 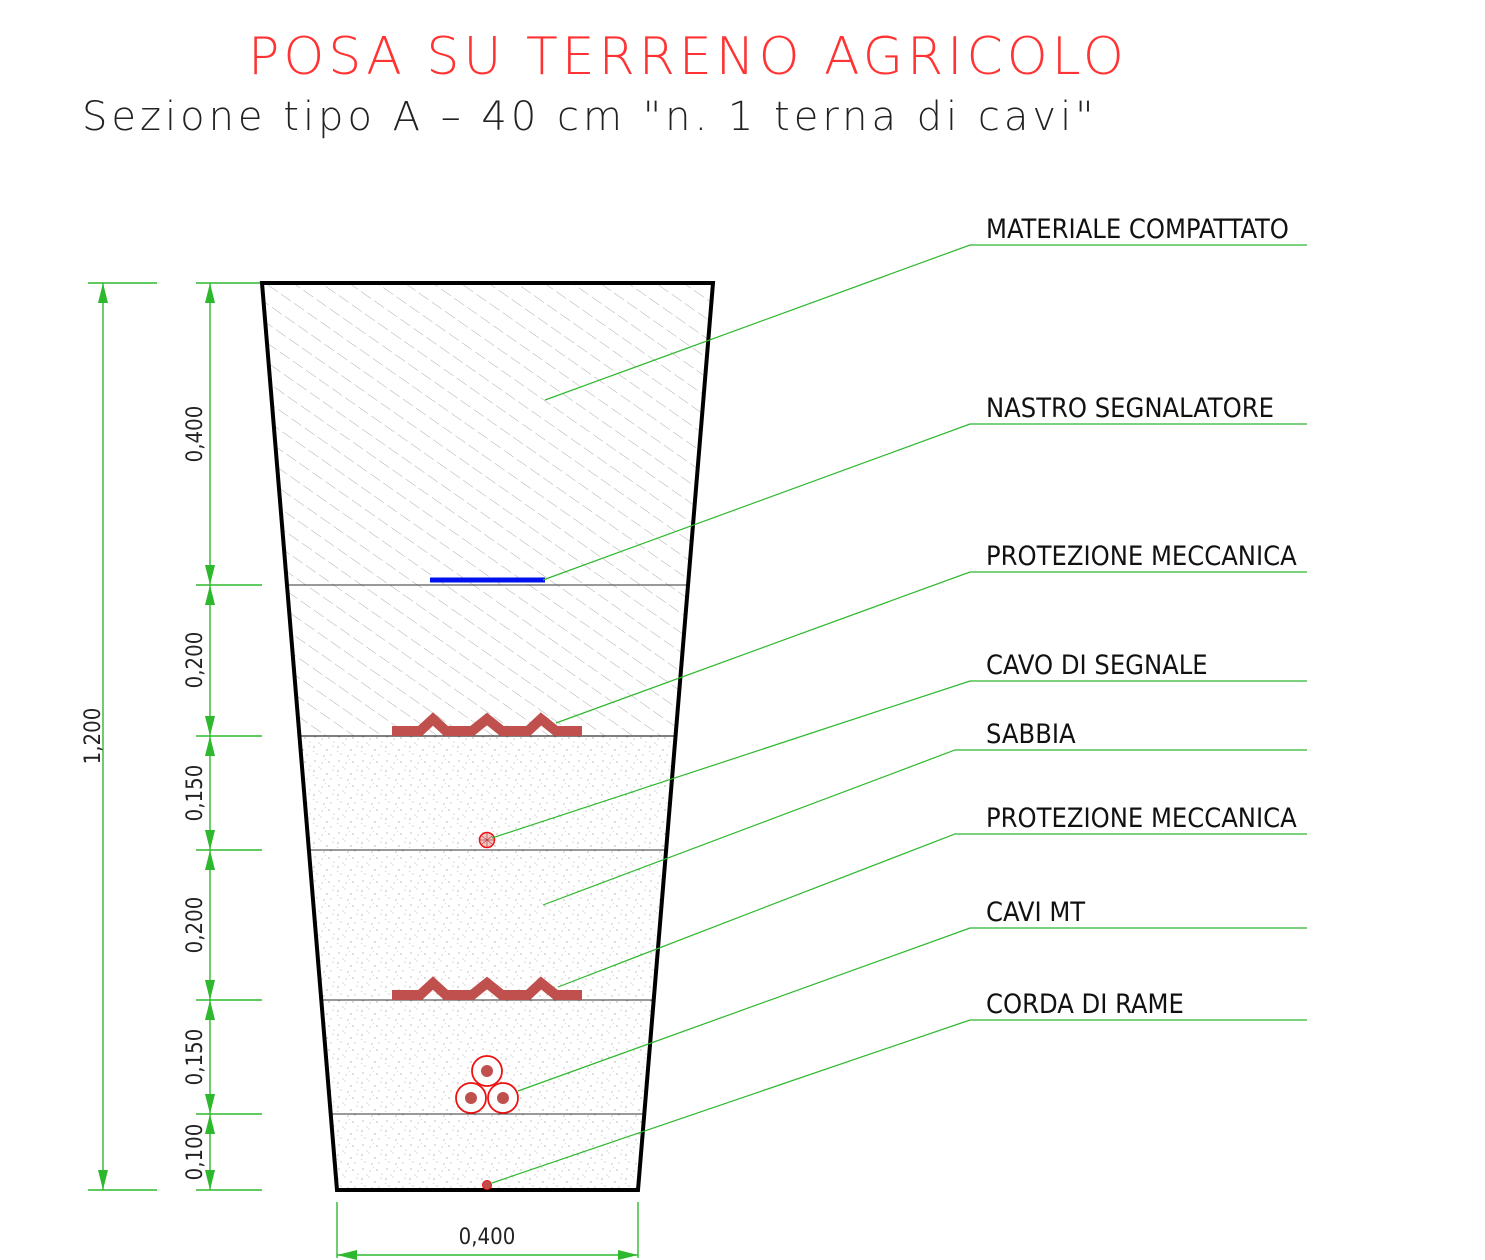 I want to click on label-corda-di-rame: CORDA DI RAME, so click(x=1085, y=1004).